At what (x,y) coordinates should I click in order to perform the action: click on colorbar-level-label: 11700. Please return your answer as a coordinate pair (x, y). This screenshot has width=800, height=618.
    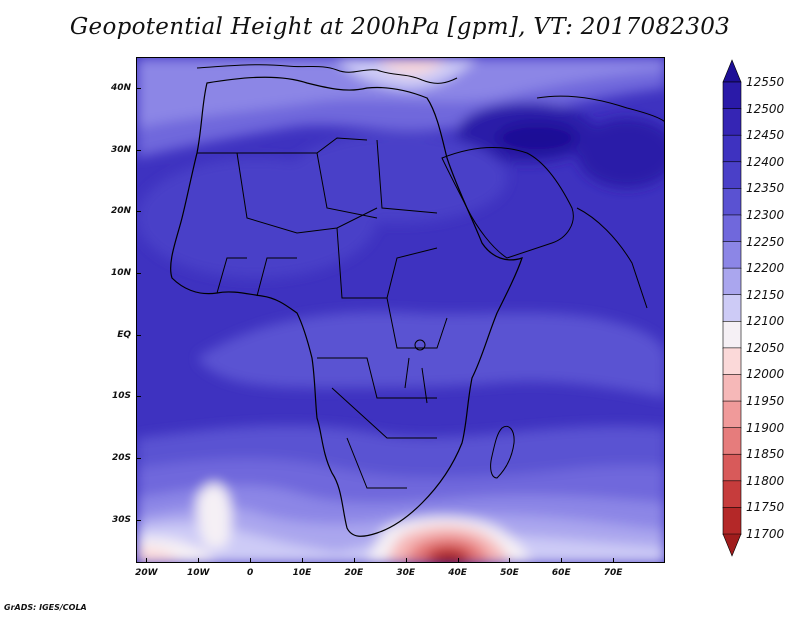
    Looking at the image, I should click on (765, 534).